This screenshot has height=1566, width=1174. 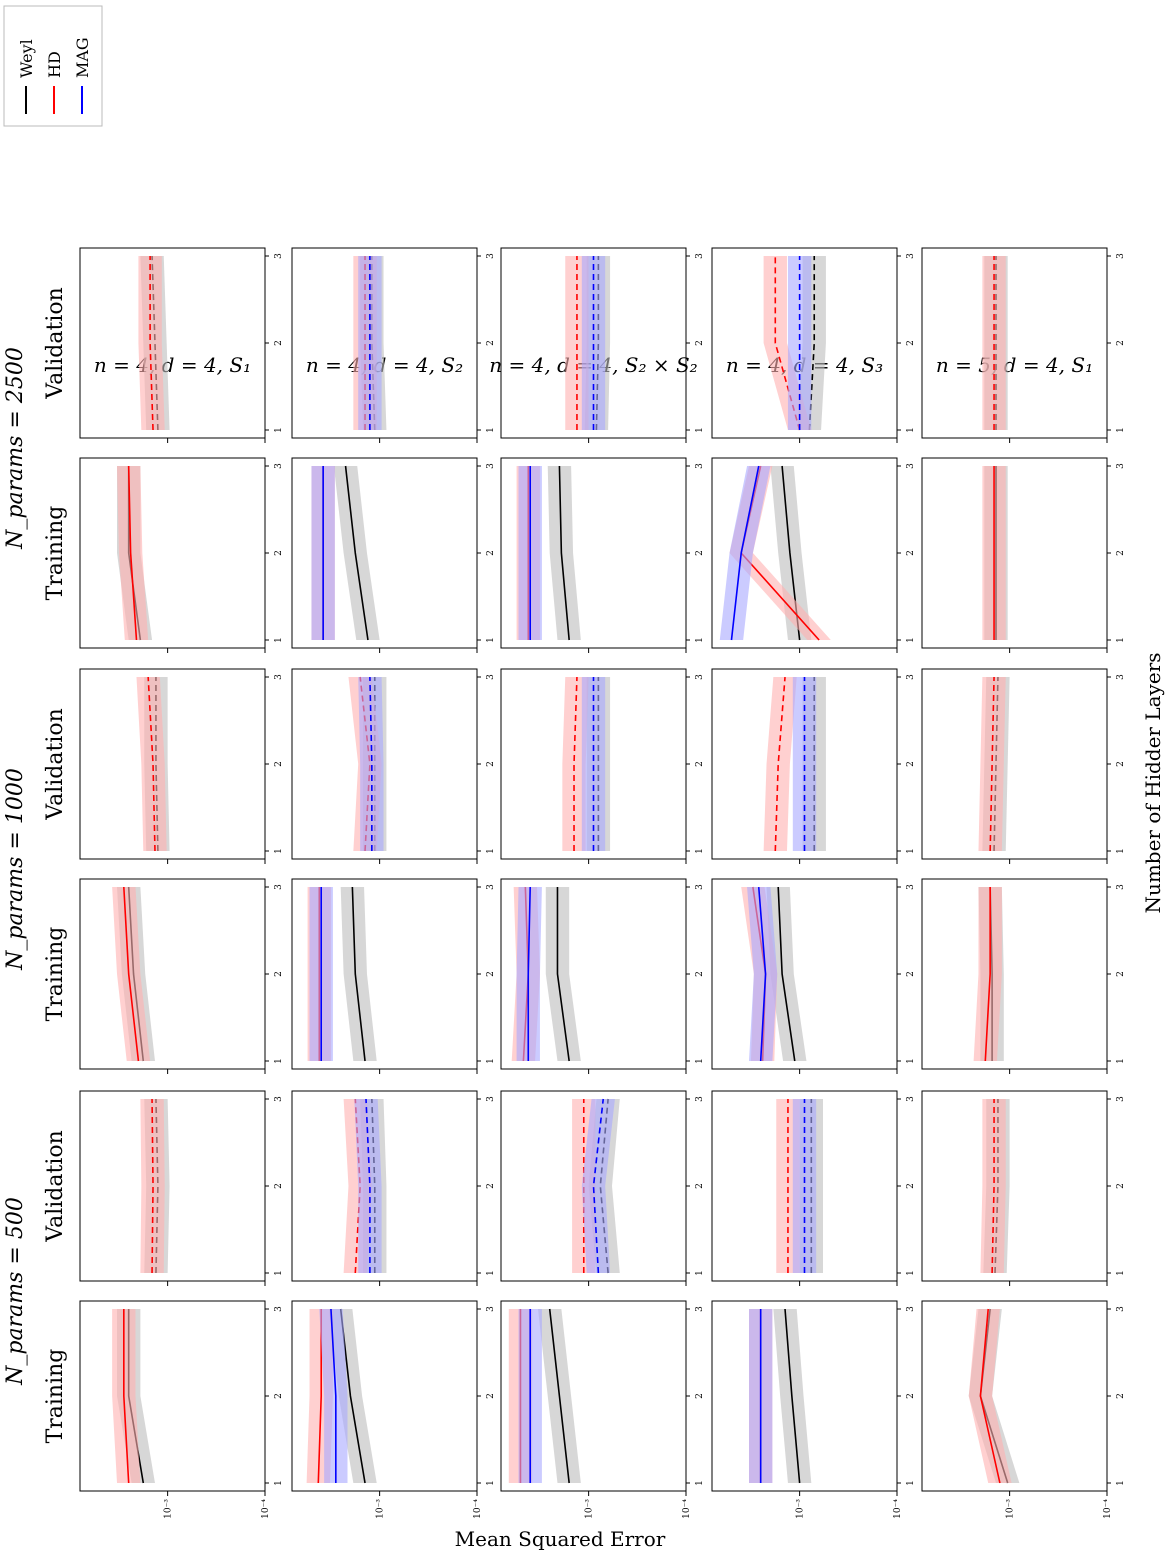 I want to click on param-group-label: N_params = 1000, so click(x=15, y=869).